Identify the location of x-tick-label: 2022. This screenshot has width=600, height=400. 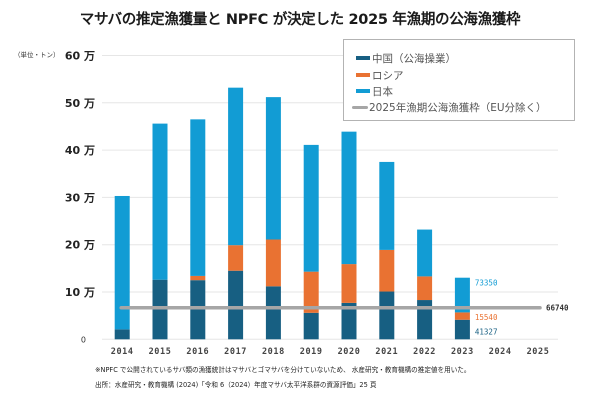
(424, 352).